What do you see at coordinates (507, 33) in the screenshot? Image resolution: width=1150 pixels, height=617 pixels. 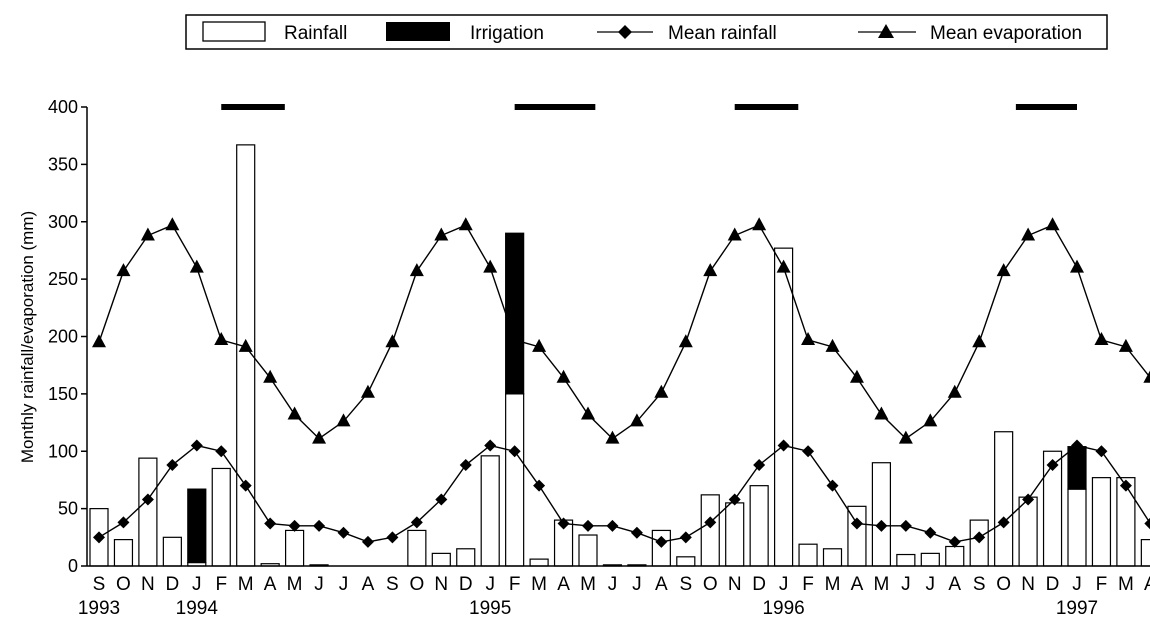 I see `legend-label-irrigation: Irrigation` at bounding box center [507, 33].